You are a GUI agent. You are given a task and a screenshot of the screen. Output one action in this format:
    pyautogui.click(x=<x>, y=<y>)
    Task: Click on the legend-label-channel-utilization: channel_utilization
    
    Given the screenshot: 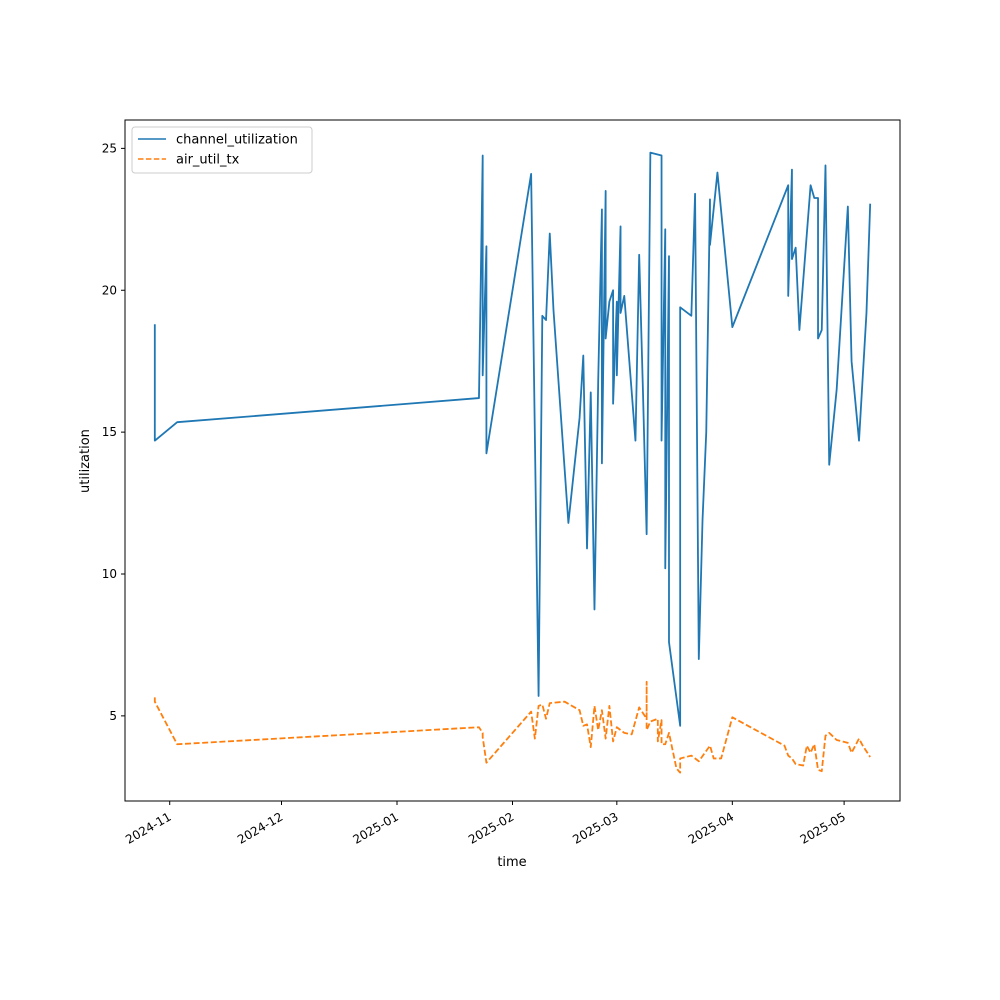 What is the action you would take?
    pyautogui.click(x=237, y=140)
    